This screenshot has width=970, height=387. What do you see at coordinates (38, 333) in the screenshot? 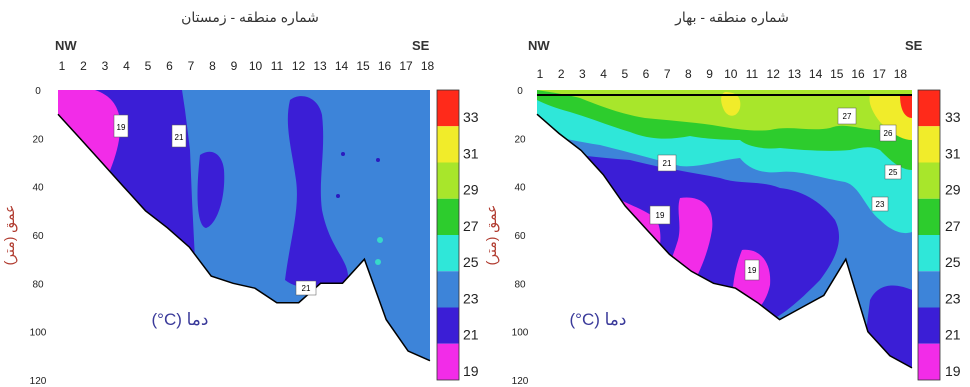
I see `left-y-tick: 100` at bounding box center [38, 333].